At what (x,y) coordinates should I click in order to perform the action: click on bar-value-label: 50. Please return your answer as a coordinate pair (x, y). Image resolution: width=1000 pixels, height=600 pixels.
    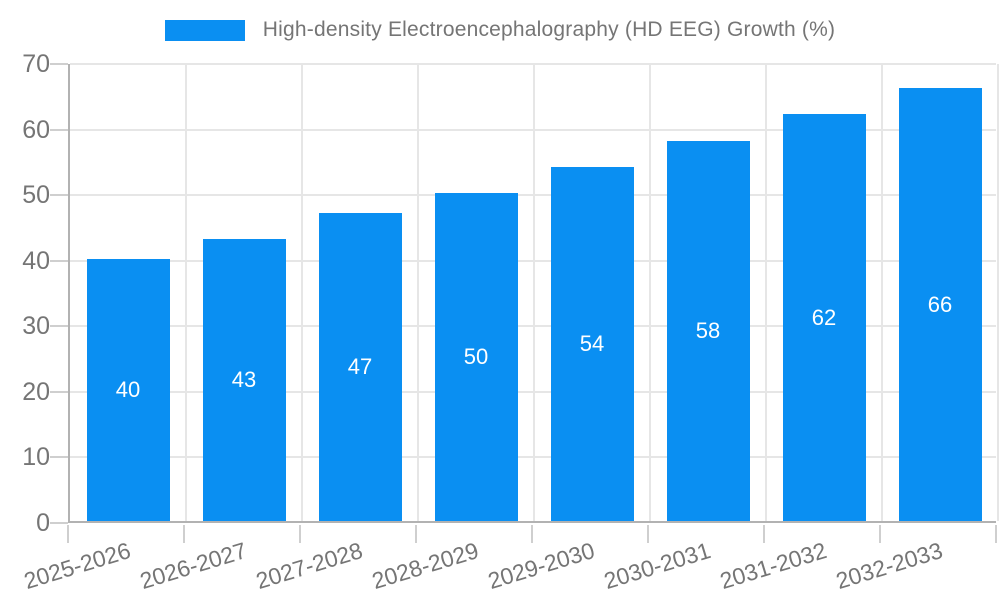
    Looking at the image, I should click on (476, 357).